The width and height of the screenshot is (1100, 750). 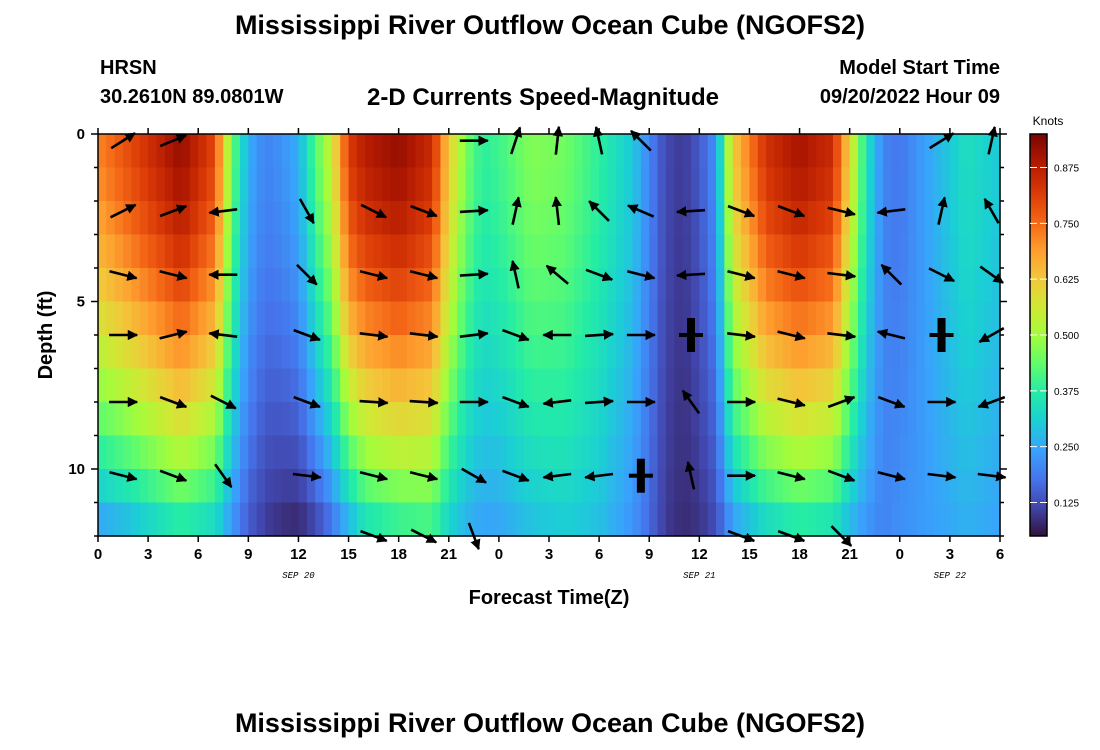 I want to click on y-tick-label: 0, so click(x=81, y=134).